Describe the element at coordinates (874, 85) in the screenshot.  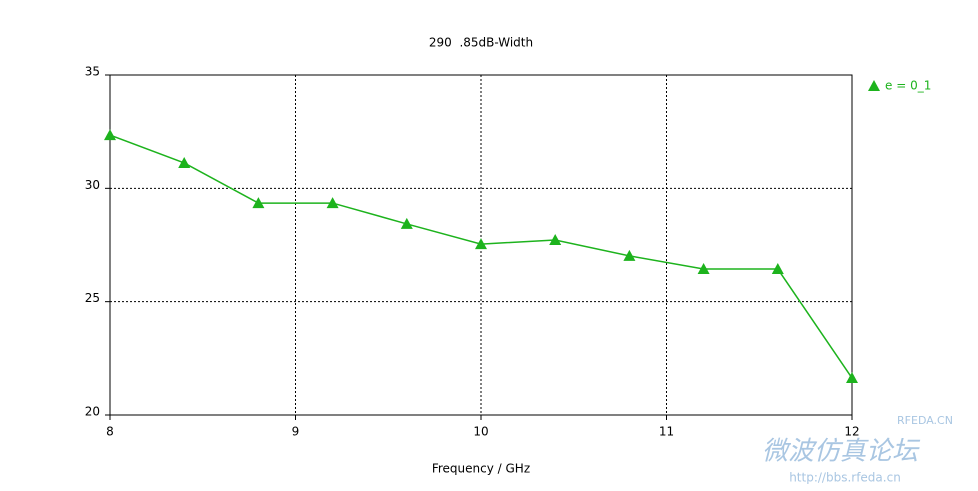
I see `legend-marker` at that location.